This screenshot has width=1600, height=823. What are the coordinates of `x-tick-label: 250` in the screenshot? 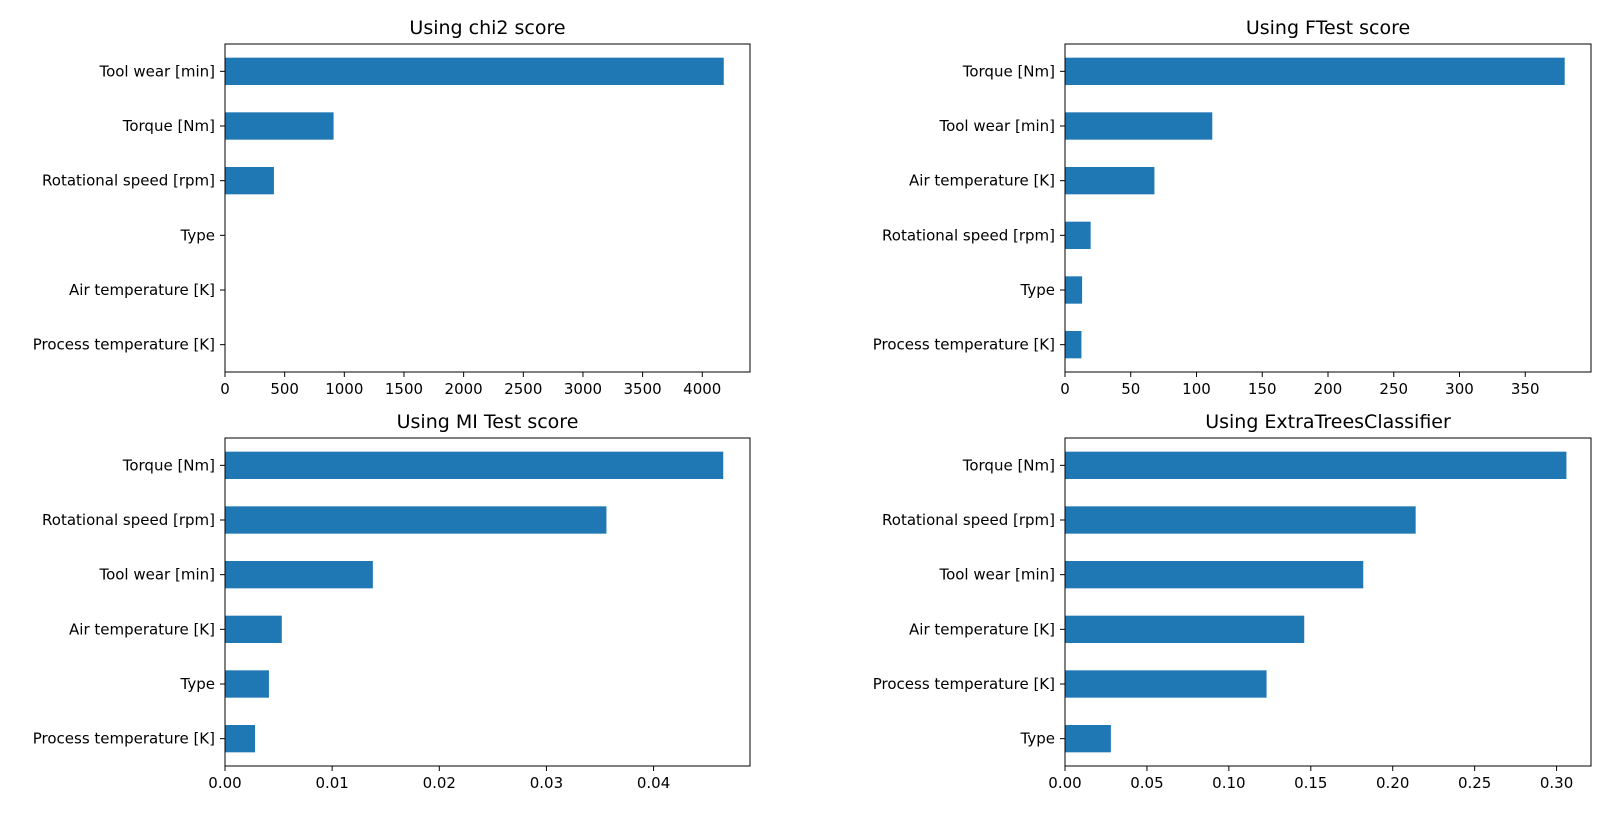 It's located at (1393, 389).